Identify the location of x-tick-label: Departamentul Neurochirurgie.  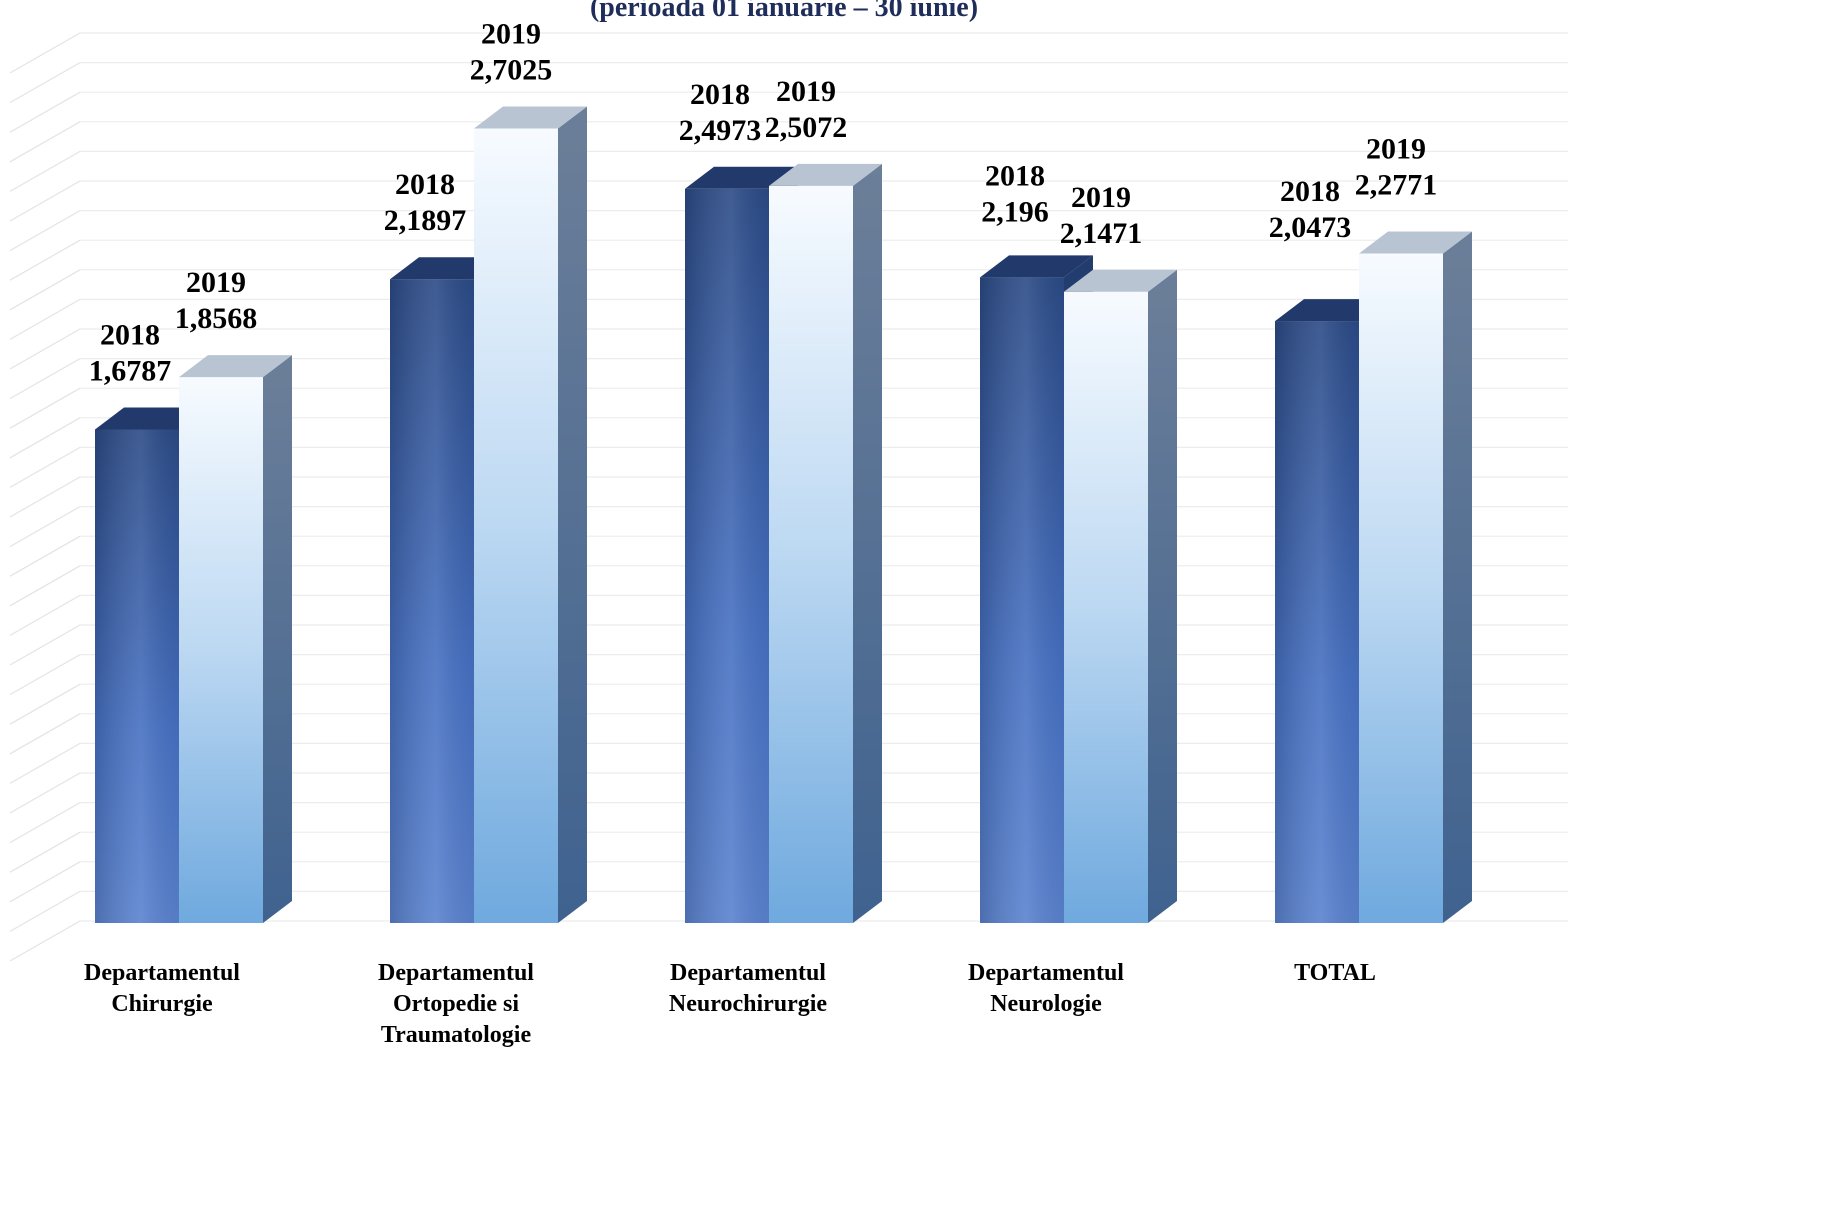
(748, 989).